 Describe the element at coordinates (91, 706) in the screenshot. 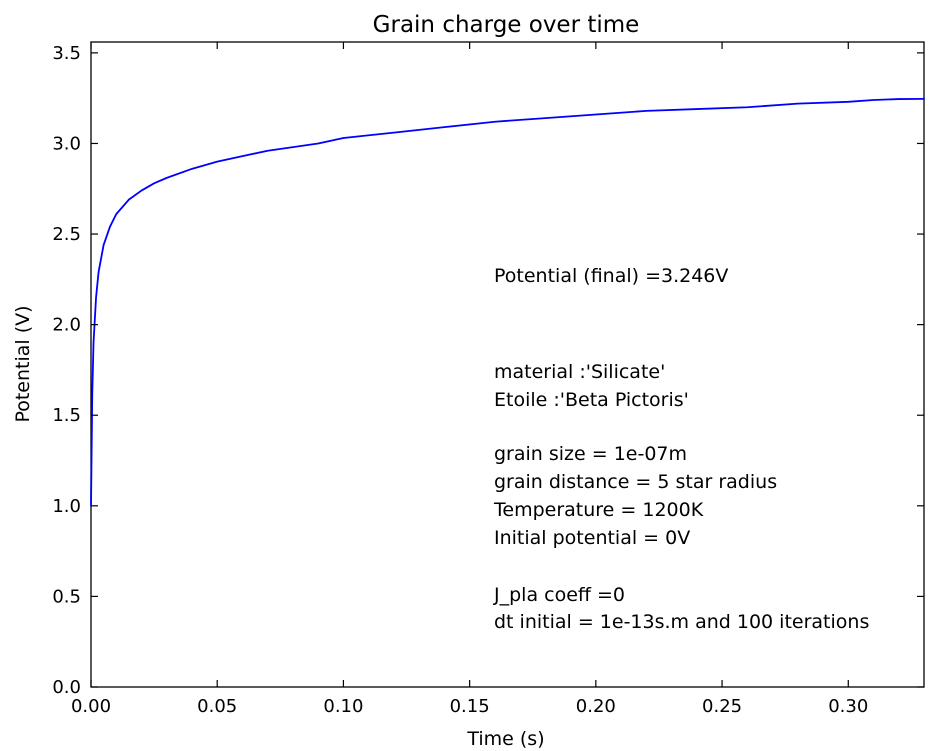

I see `x-tick-label: 0.00` at that location.